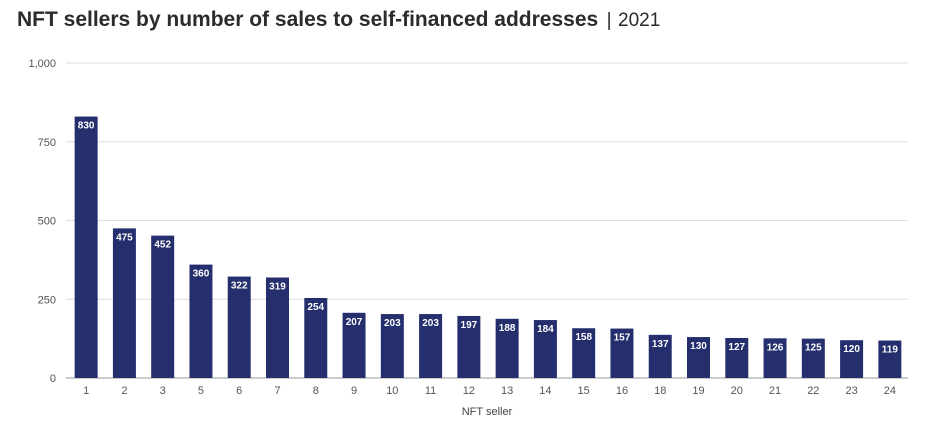 Image resolution: width=930 pixels, height=431 pixels. I want to click on x-tick-label: 24, so click(890, 391).